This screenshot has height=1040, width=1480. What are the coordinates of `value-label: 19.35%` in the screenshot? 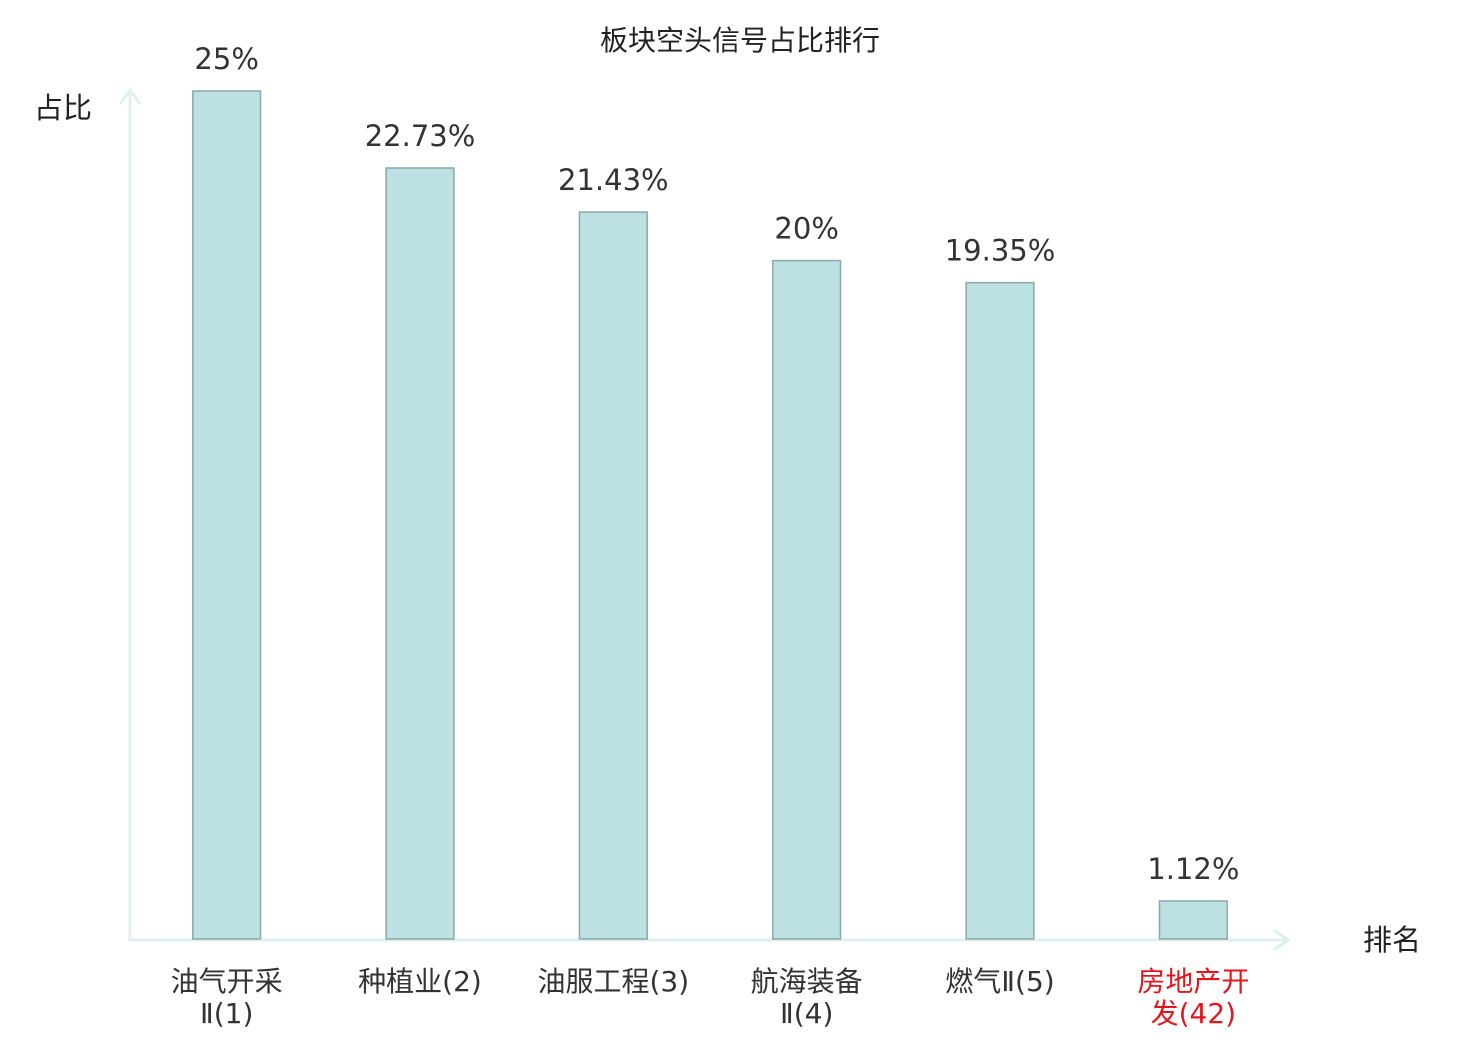 It's located at (1000, 251).